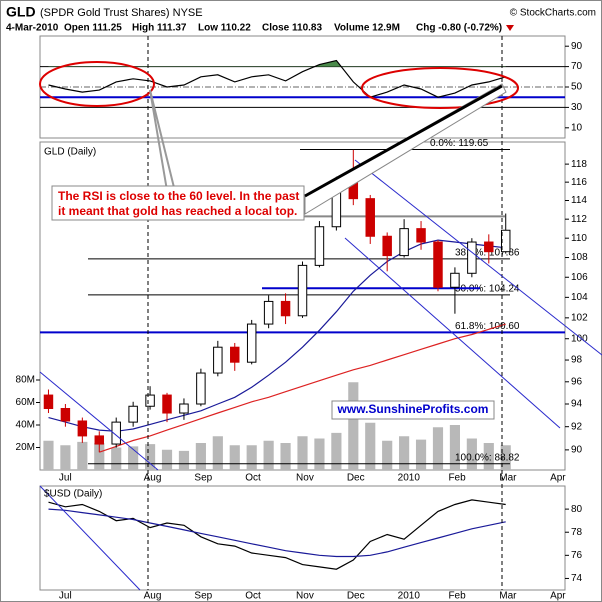 The width and height of the screenshot is (602, 602). What do you see at coordinates (21, 12) in the screenshot?
I see `symbol: GLD` at bounding box center [21, 12].